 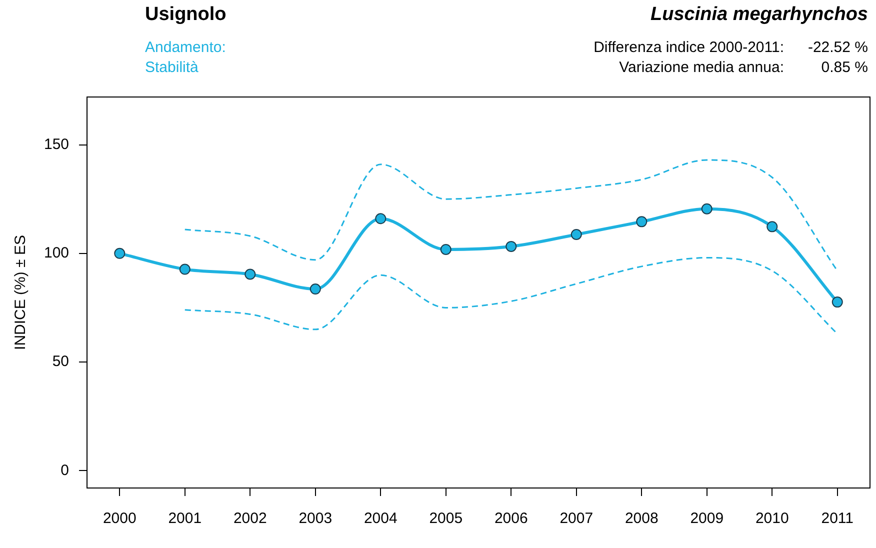 I want to click on text: Andamento:, so click(x=185, y=47).